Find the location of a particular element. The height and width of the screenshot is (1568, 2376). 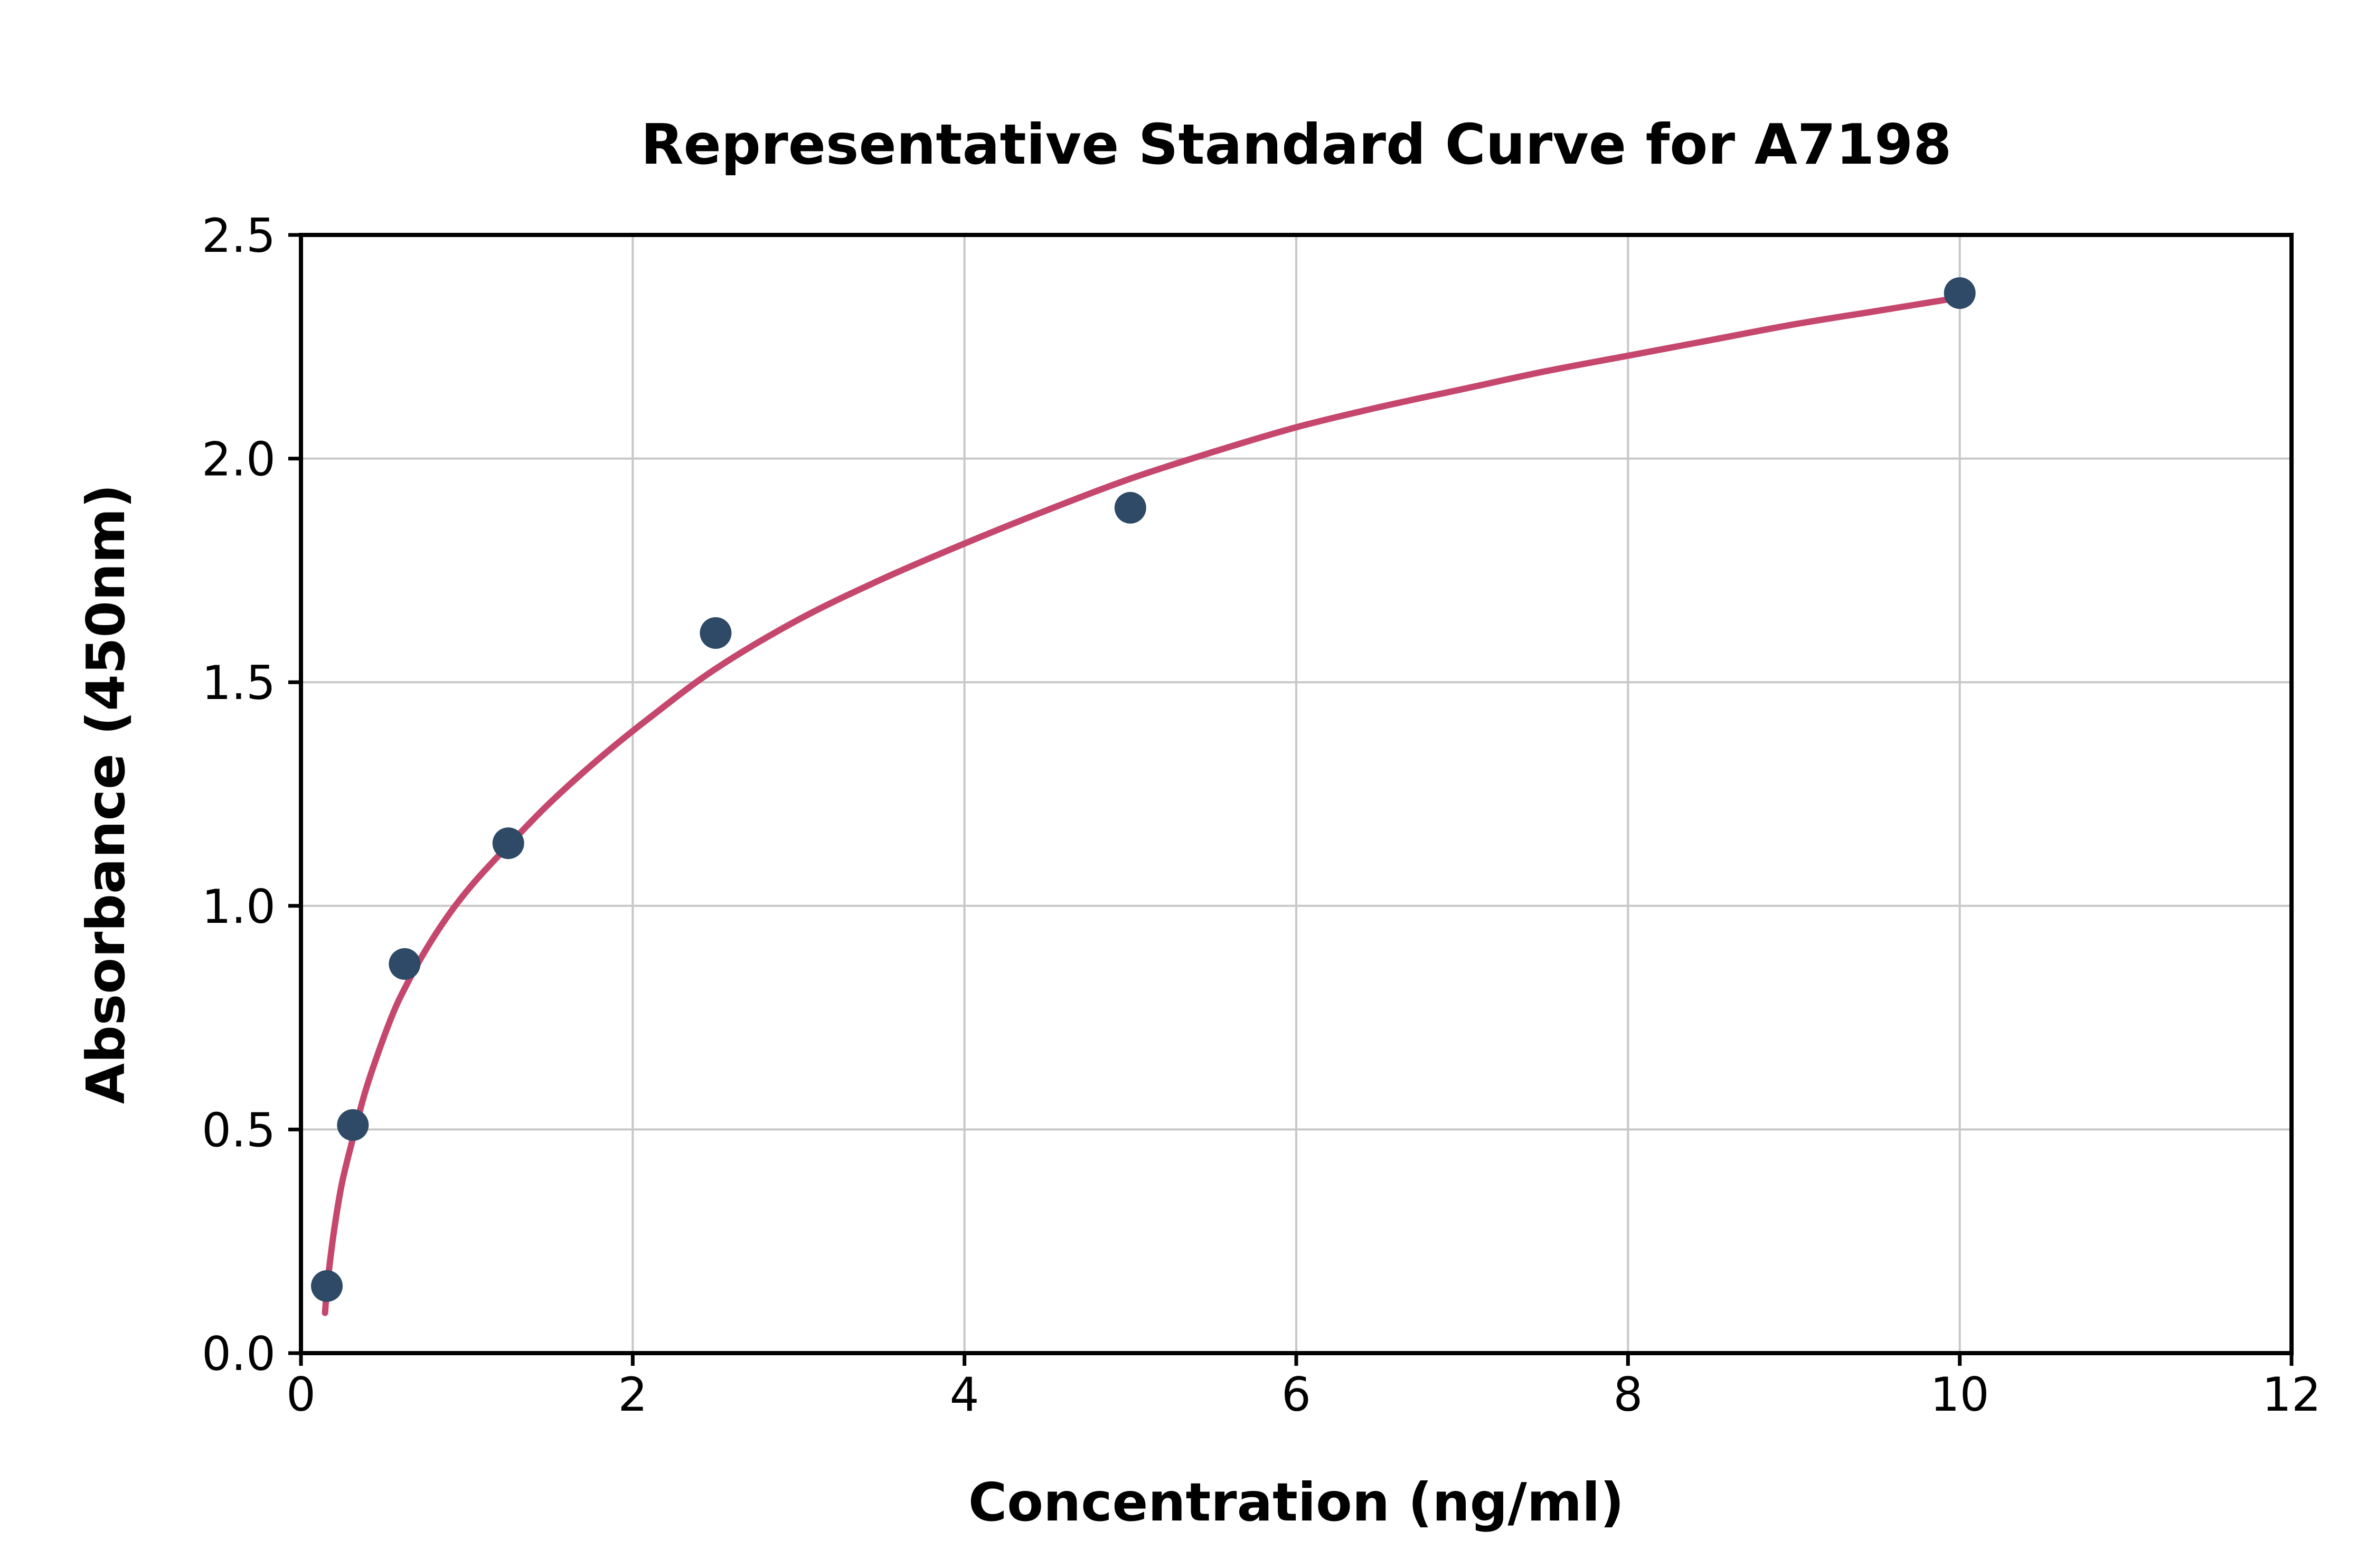

x-tick-label: 8 is located at coordinates (1628, 1394).